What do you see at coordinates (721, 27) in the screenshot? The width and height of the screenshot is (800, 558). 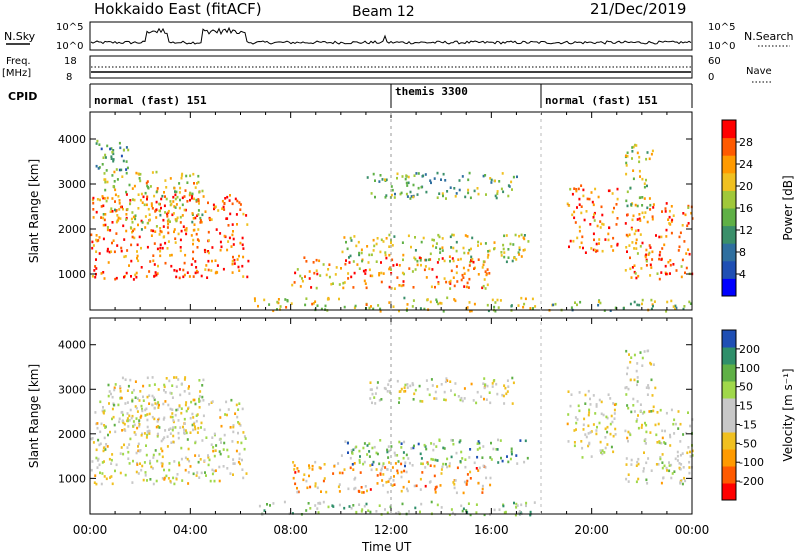 I see `noise-right-tick-top: 10^5` at bounding box center [721, 27].